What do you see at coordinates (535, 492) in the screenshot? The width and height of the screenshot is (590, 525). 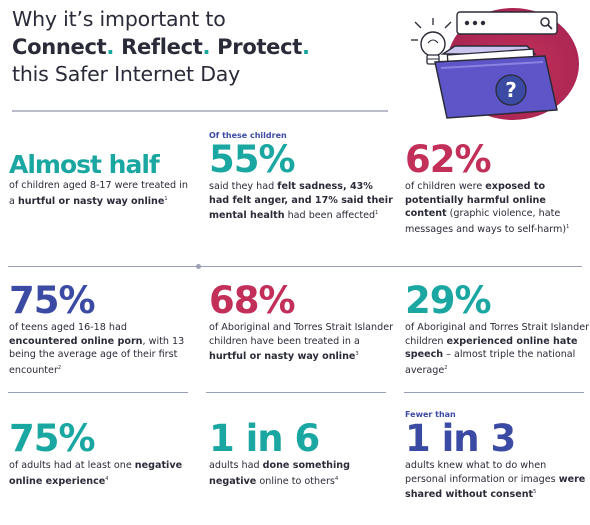 I see `footnote-marker: 5` at bounding box center [535, 492].